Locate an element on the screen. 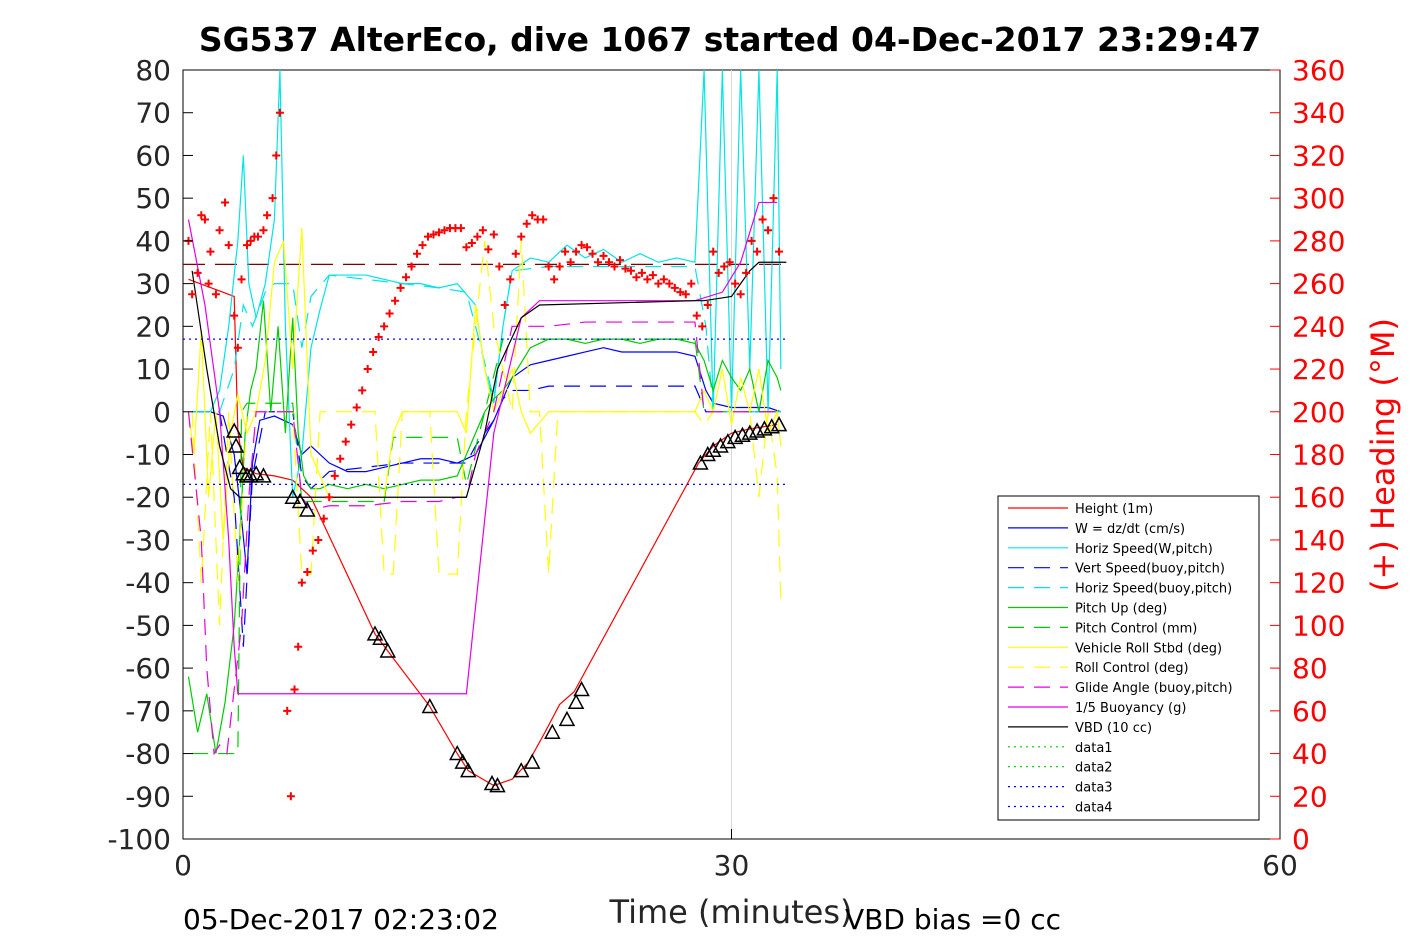 The image size is (1417, 945). x-axis: 0 30 60 is located at coordinates (736, 855).